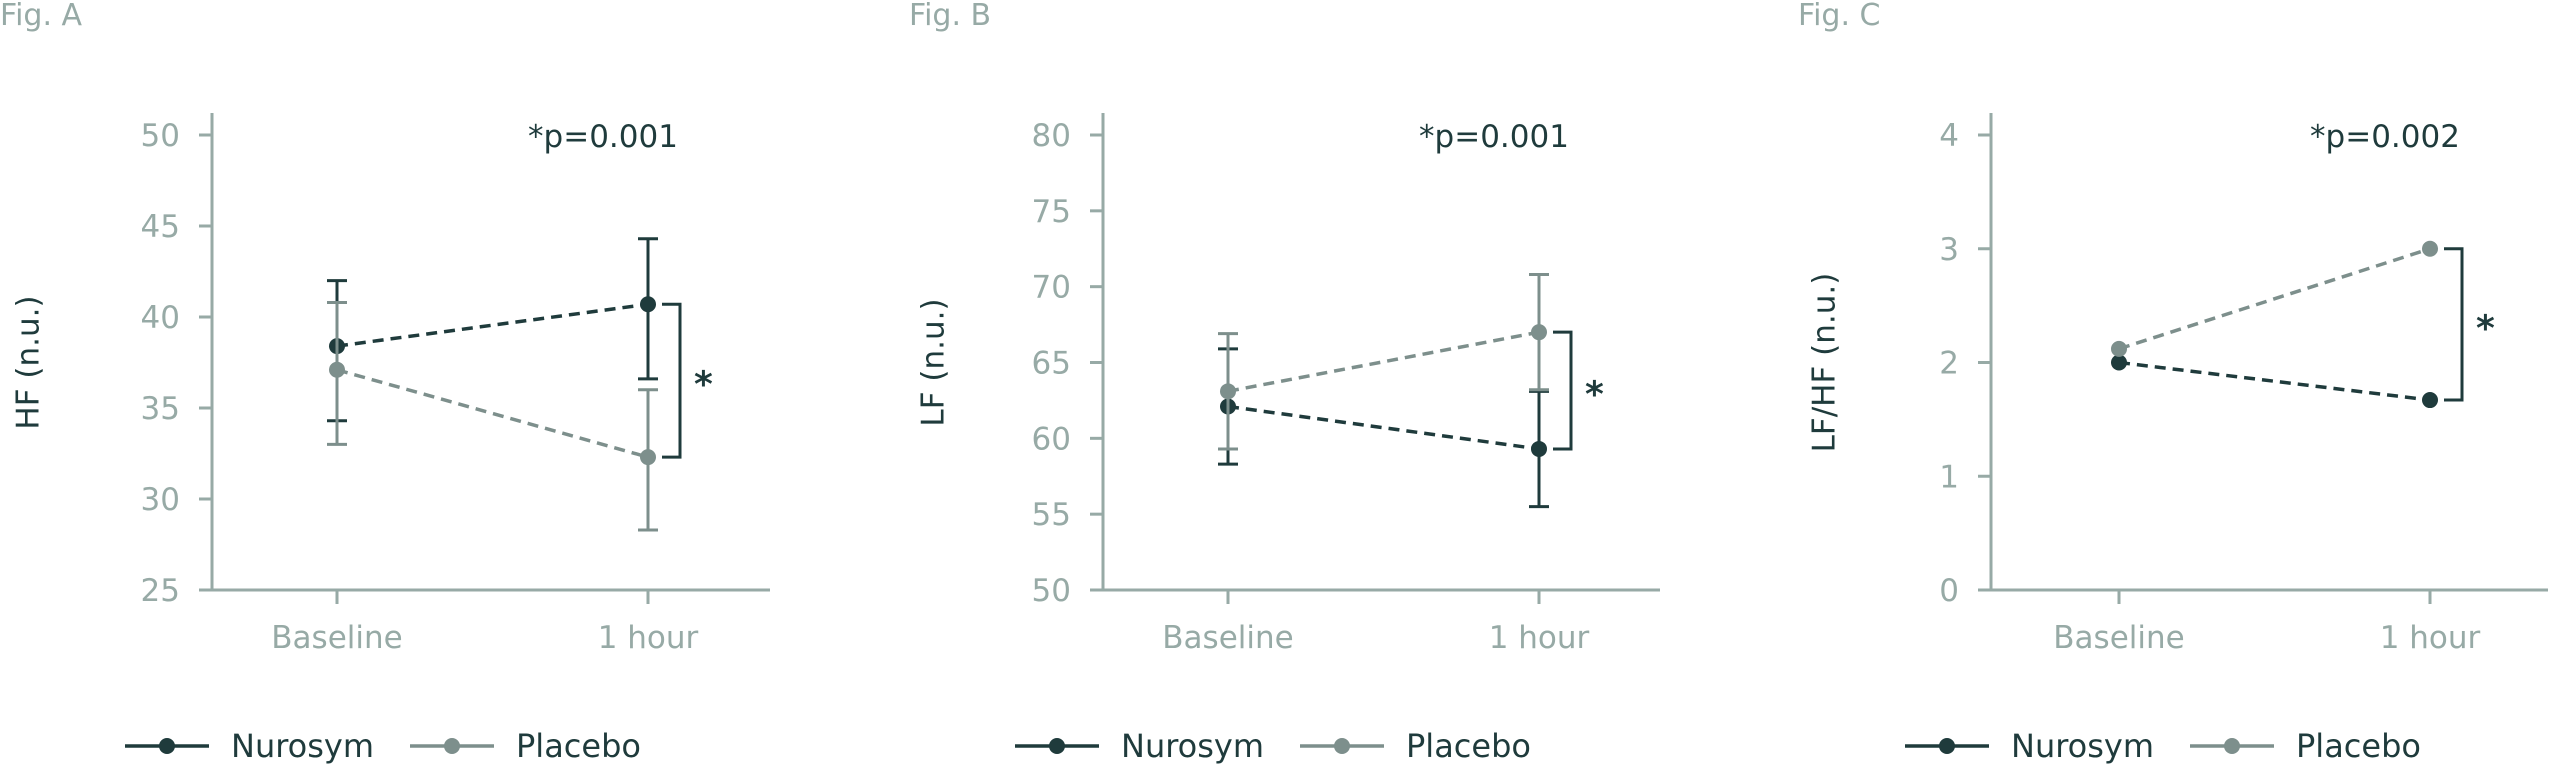  I want to click on y-tick-label: 3, so click(1949, 250).